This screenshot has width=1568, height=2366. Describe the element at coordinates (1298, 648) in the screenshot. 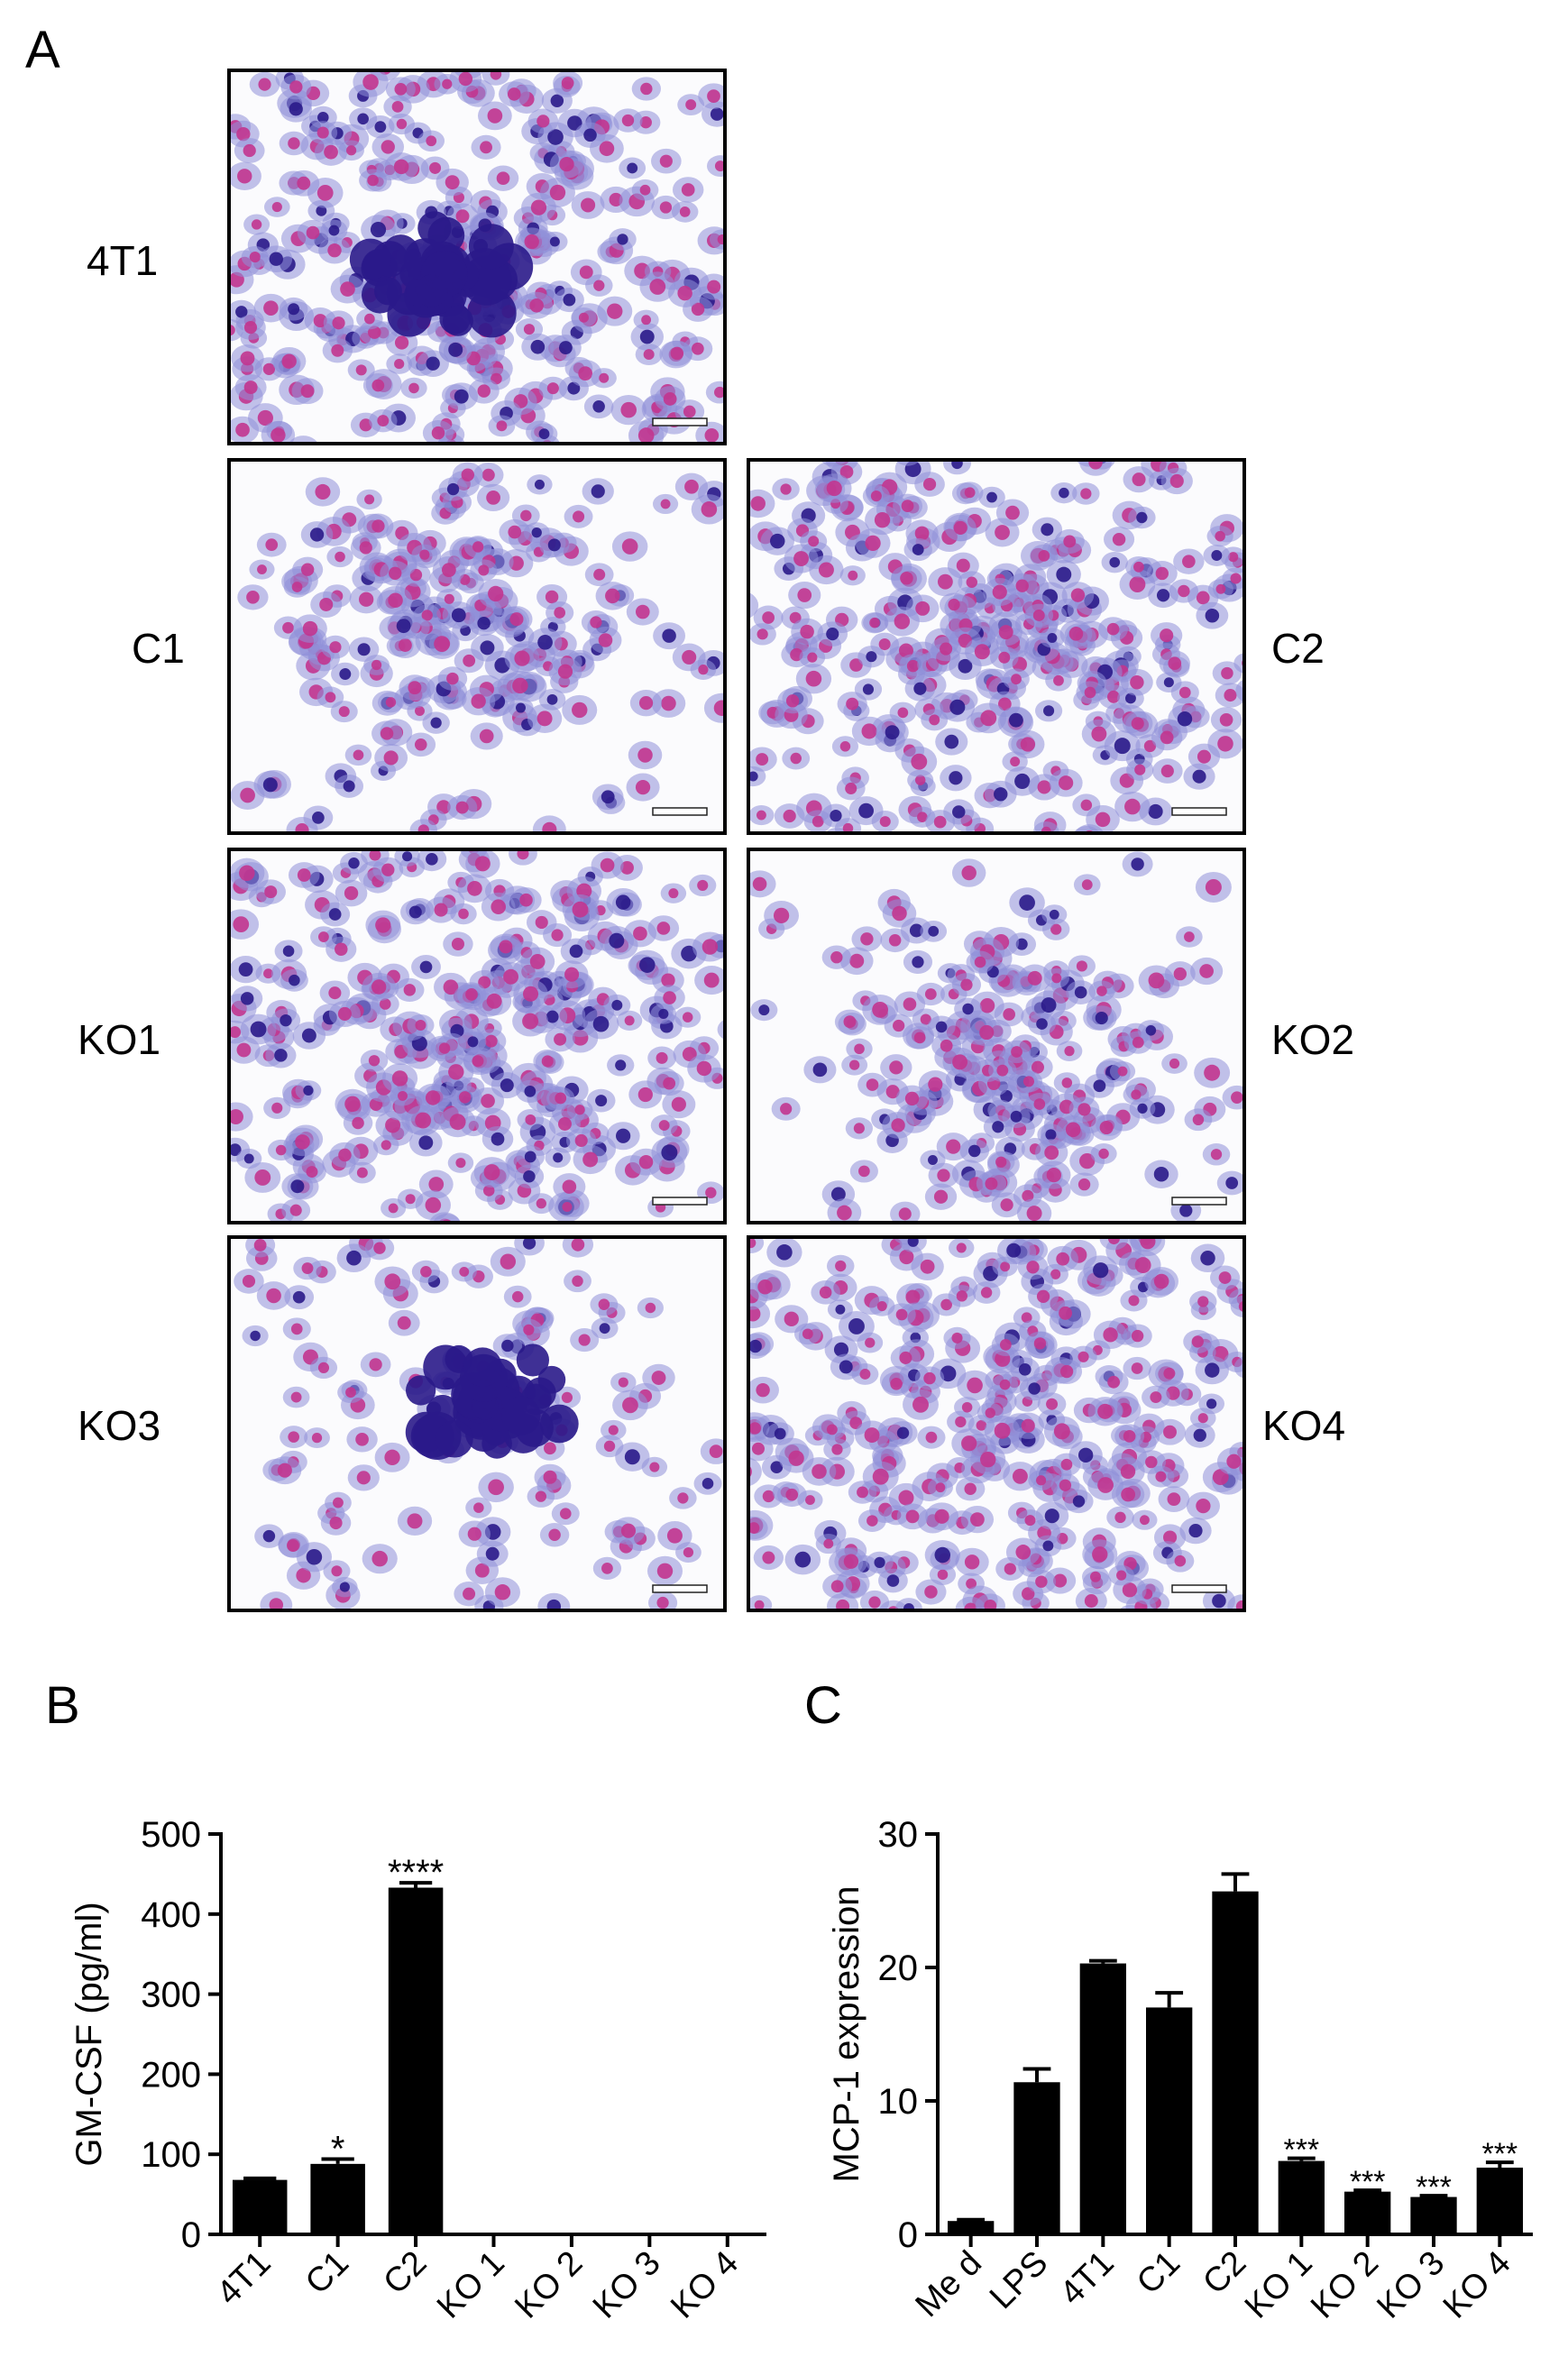

I see `micrograph-label-c2: C2` at that location.